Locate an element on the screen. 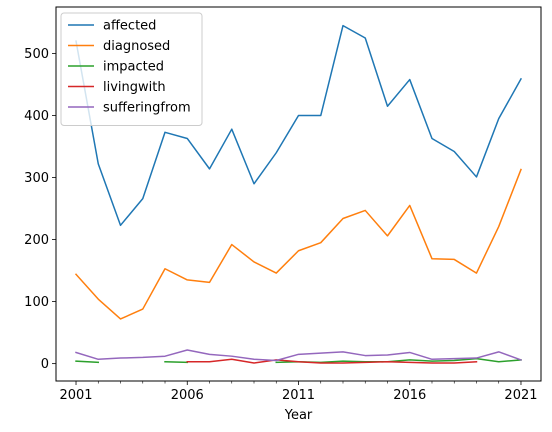 The width and height of the screenshot is (552, 432). x-tick-label: 2021 is located at coordinates (520, 395).